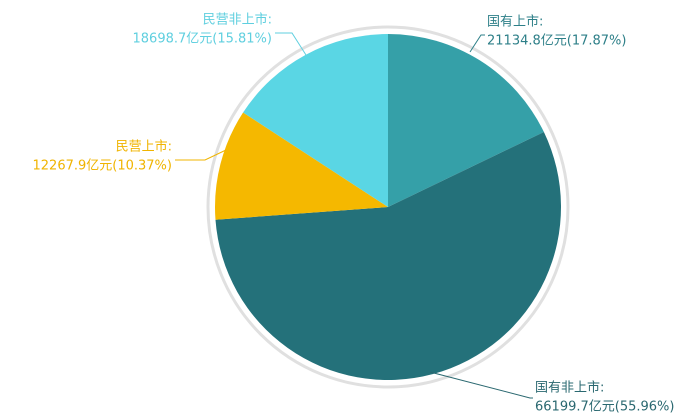  I want to click on slice-label: 民营非上市:, so click(237, 20).